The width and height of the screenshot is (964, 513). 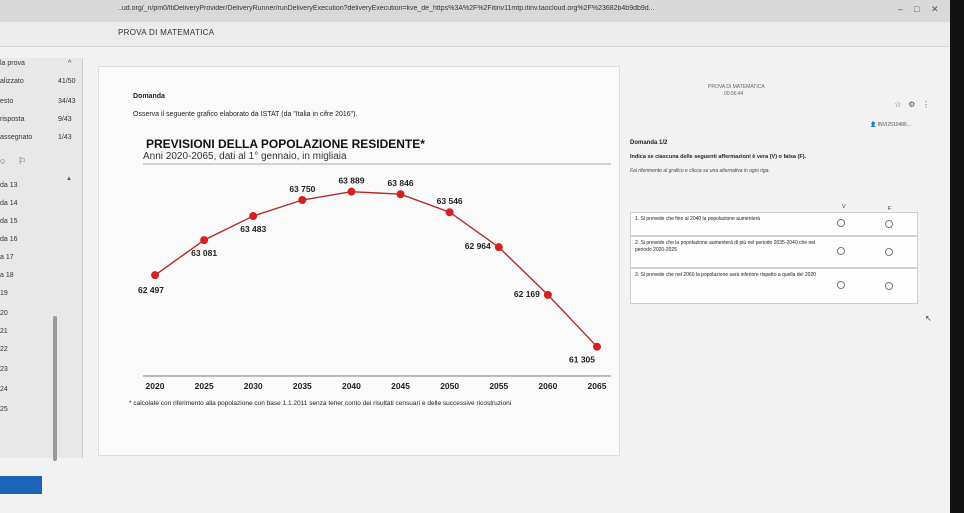 What do you see at coordinates (957, 256) in the screenshot?
I see `monitor-bezel` at bounding box center [957, 256].